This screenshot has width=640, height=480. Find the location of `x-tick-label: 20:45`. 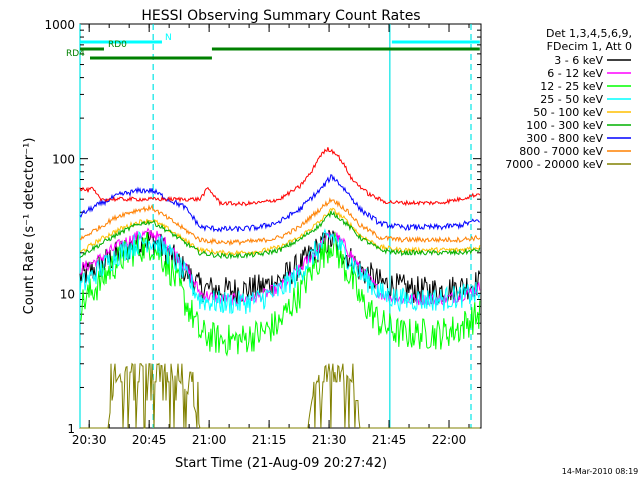

x-tick-label: 20:45 is located at coordinates (149, 440).